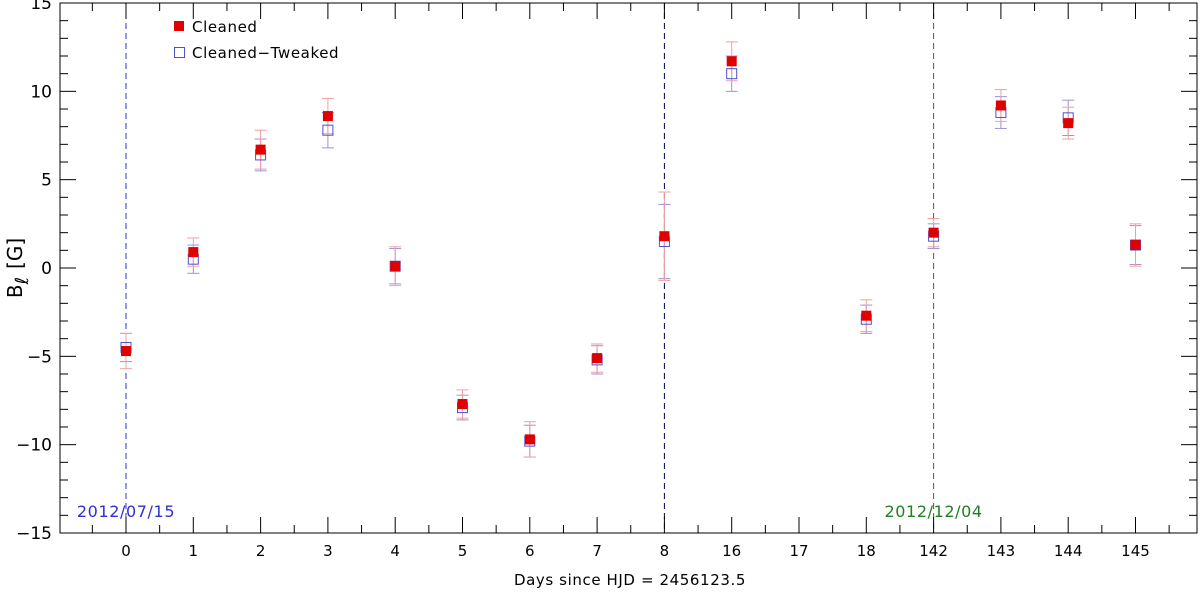  I want to click on x-axis-title: Days since HJD = 2456123.5, so click(630, 580).